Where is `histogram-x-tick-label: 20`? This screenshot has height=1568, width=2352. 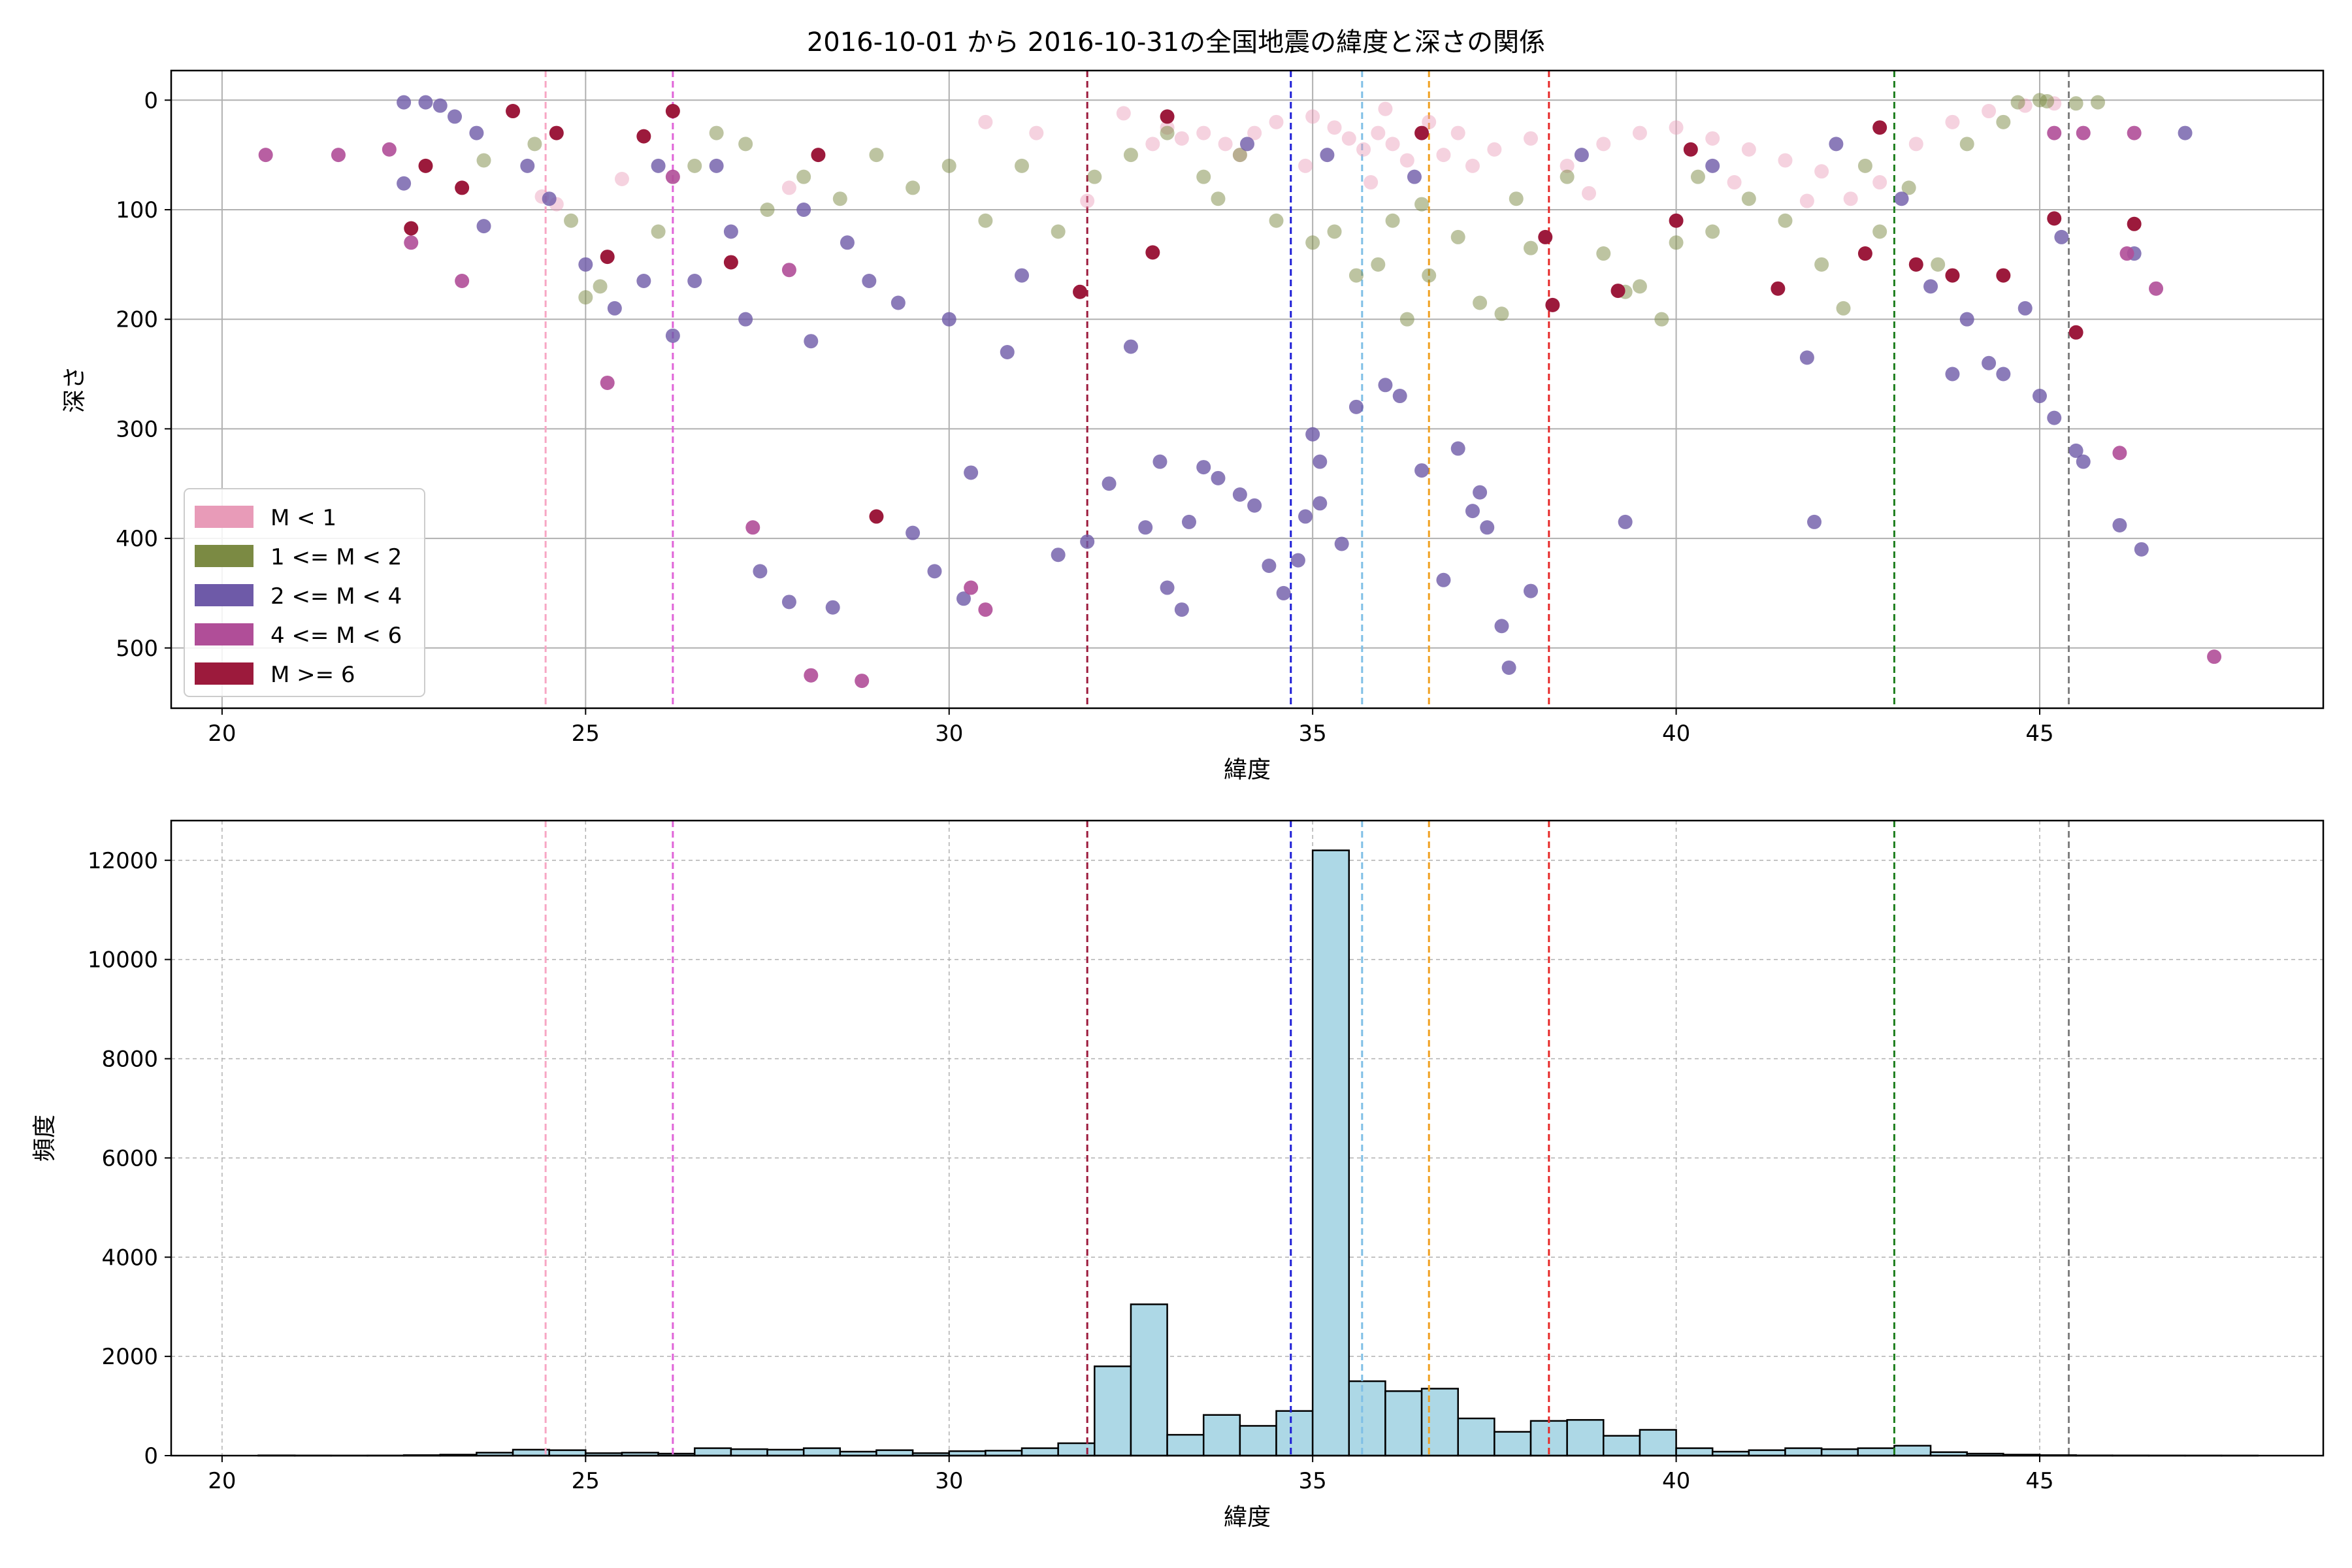
histogram-x-tick-label: 20 is located at coordinates (222, 1481).